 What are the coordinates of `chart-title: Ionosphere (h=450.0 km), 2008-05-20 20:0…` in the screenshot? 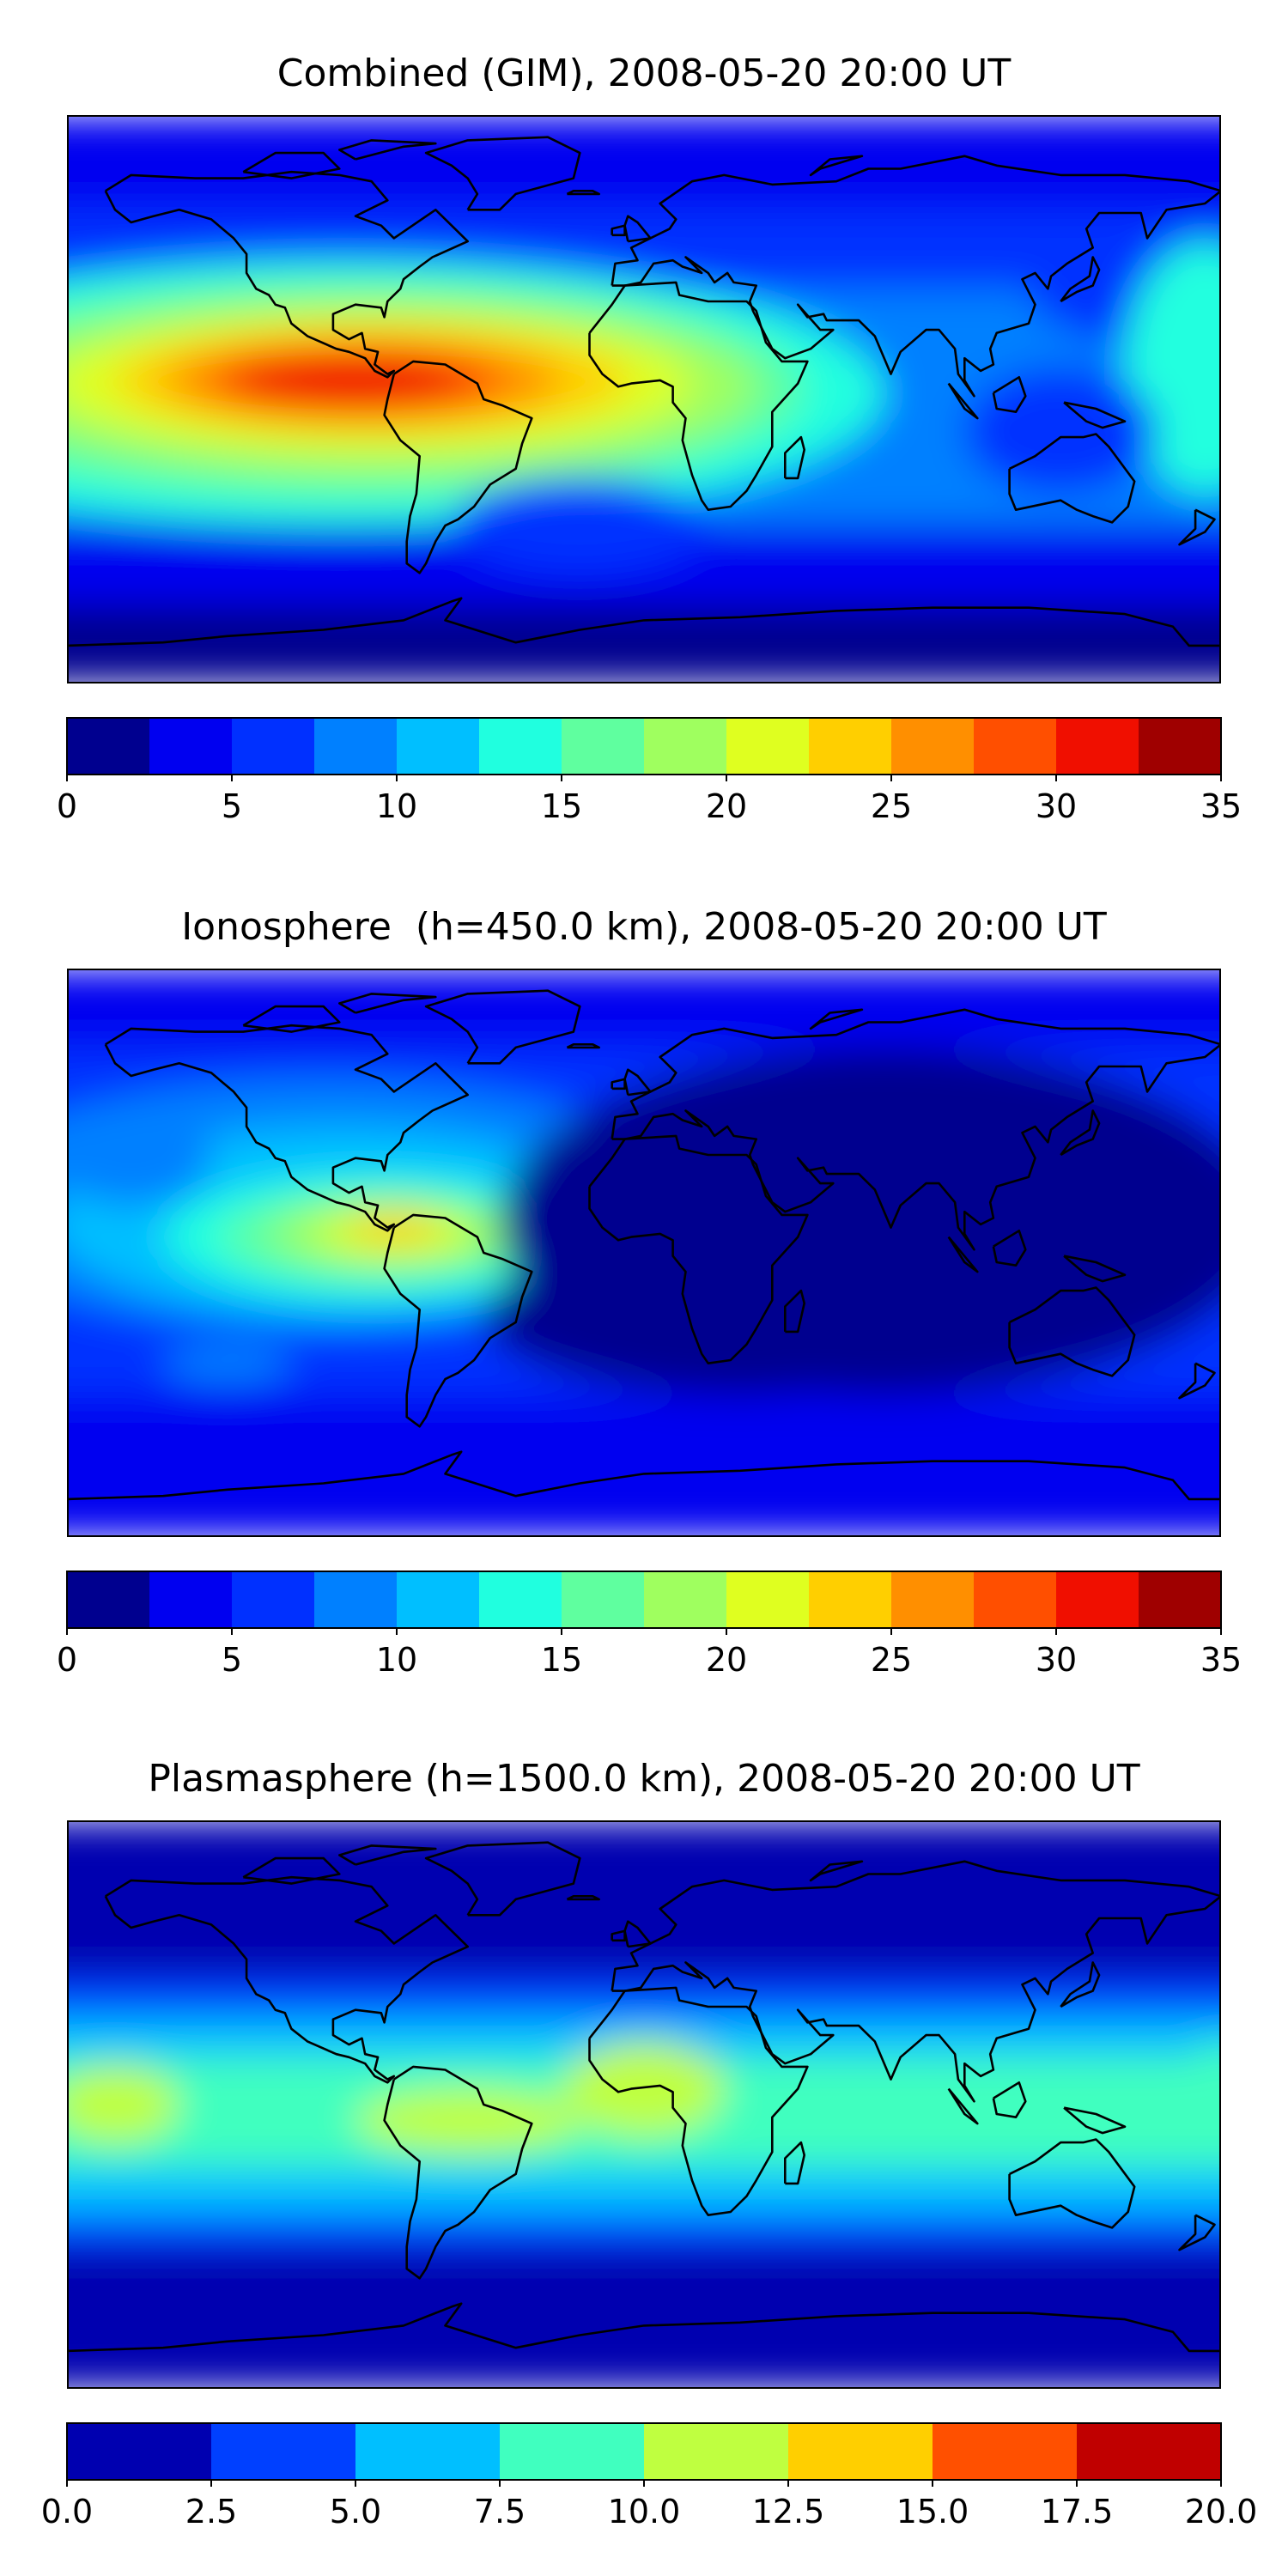 It's located at (644, 927).